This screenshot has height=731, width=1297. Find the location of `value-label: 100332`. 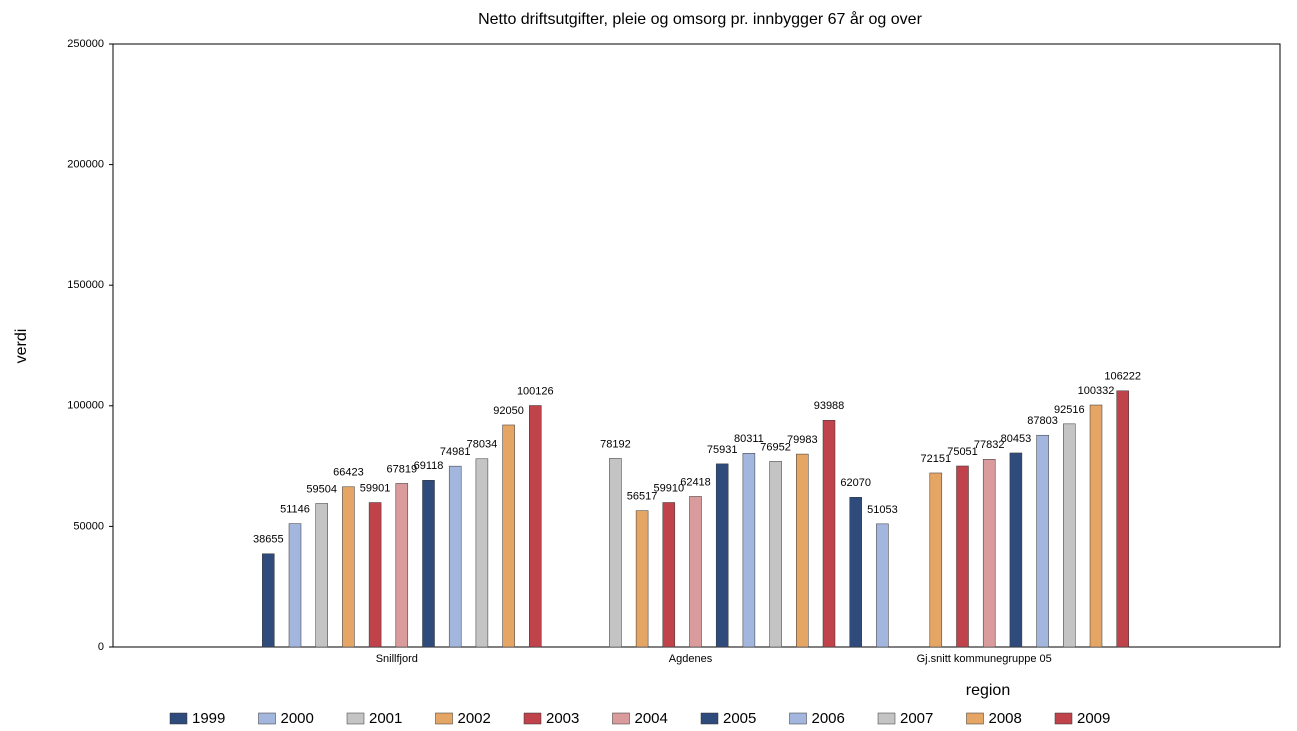

value-label: 100332 is located at coordinates (1096, 391).